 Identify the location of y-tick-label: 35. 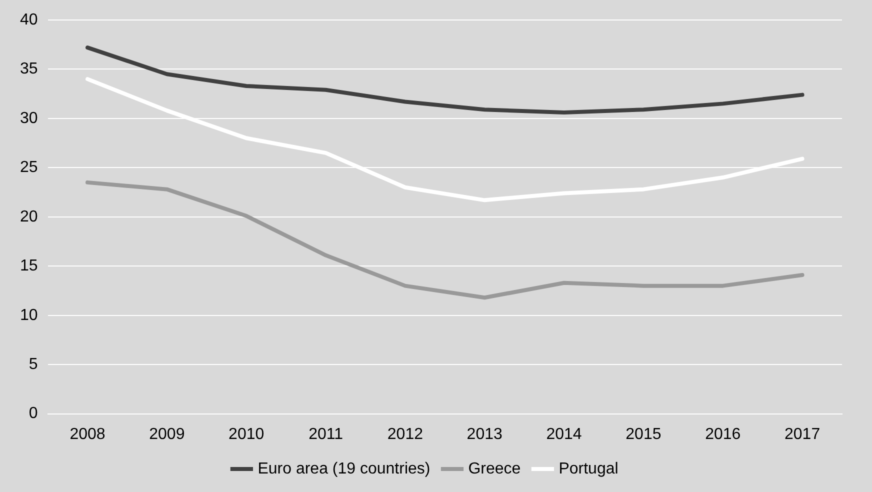
(29, 69).